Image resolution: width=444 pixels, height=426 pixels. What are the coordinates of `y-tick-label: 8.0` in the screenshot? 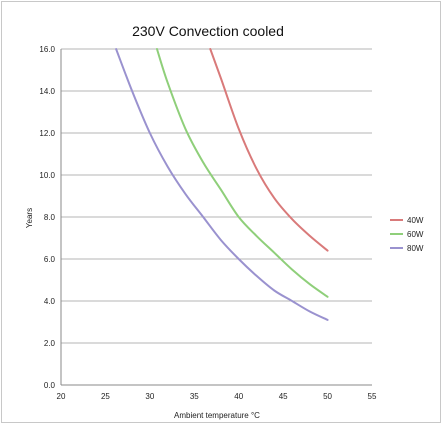 It's located at (50, 217).